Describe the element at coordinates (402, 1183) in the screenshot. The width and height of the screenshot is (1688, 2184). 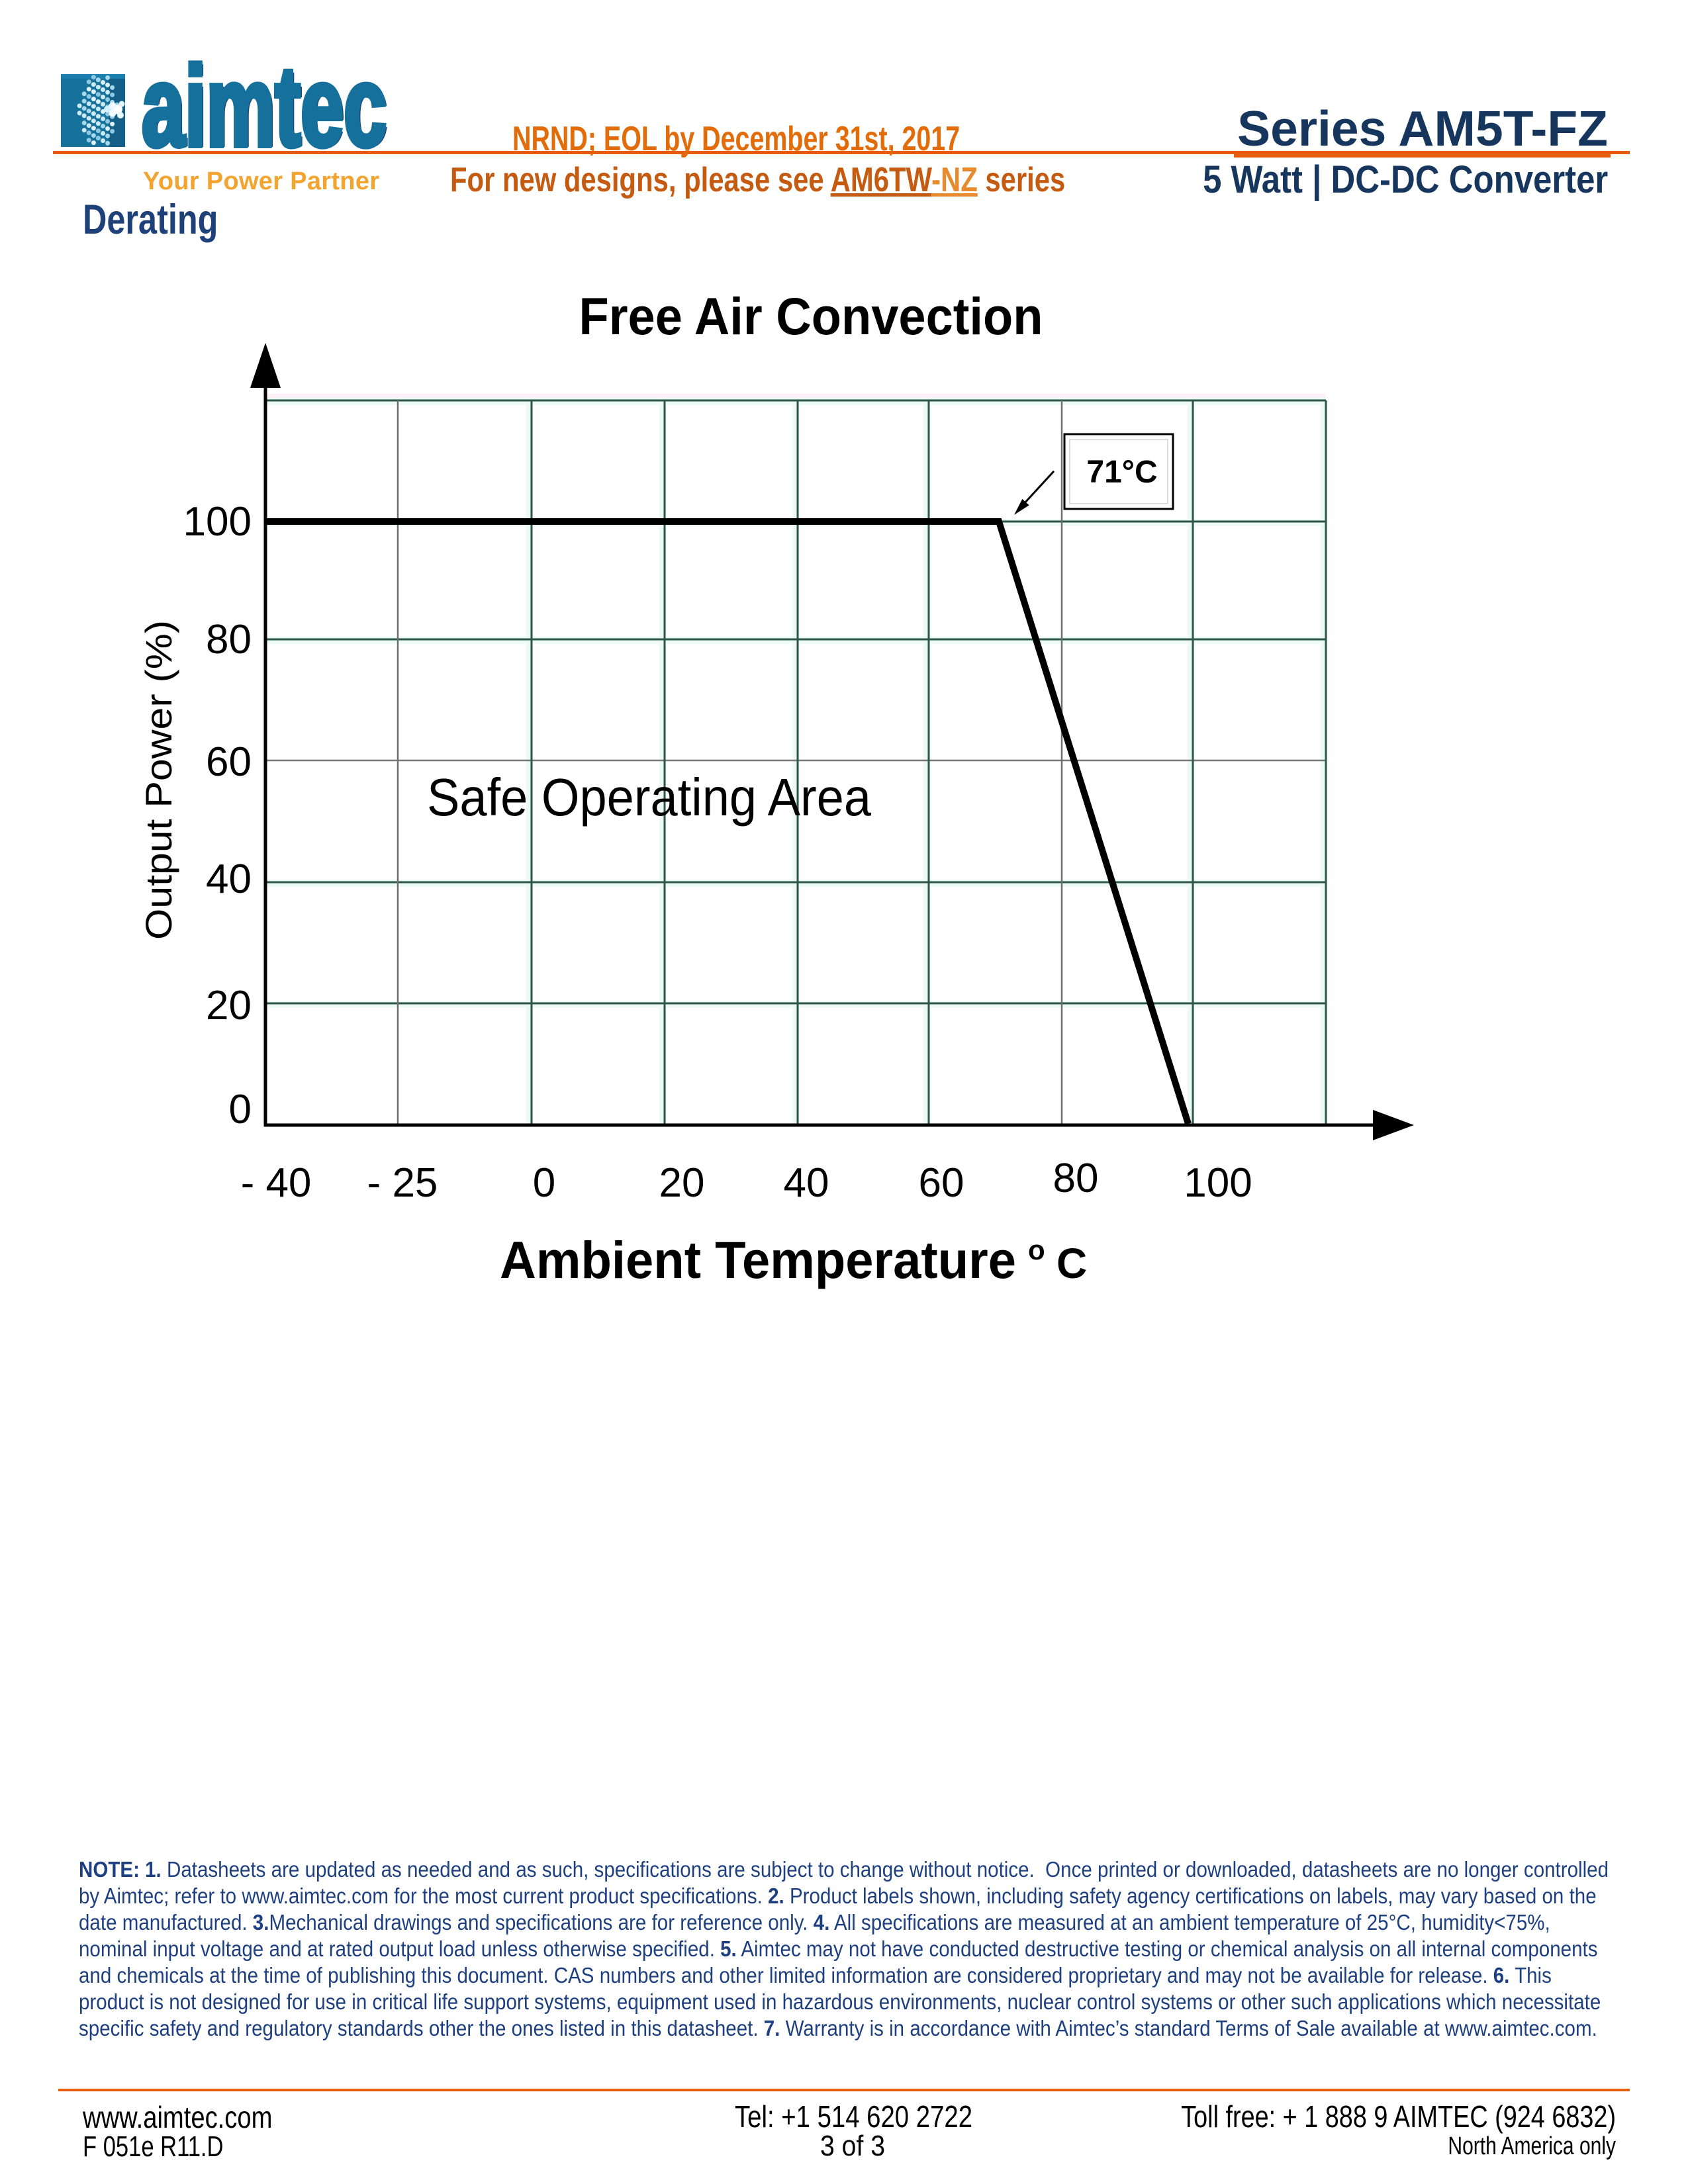
I see `svg-text: - 25` at that location.